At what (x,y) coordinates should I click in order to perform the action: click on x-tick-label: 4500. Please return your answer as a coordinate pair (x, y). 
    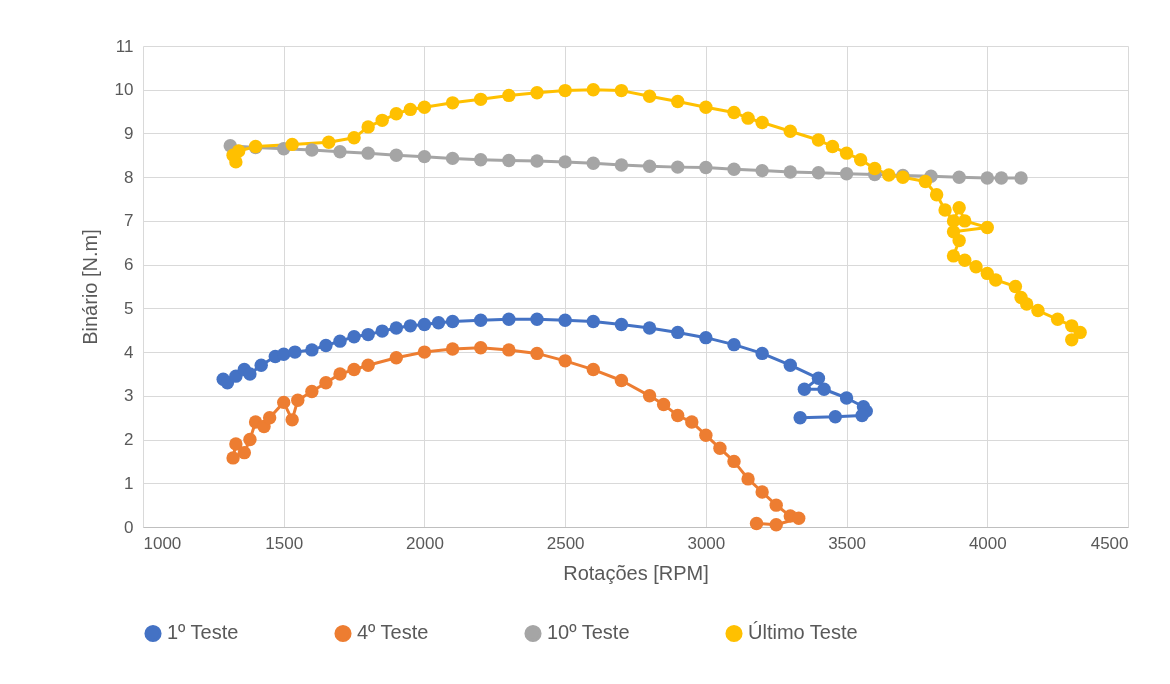
    Looking at the image, I should click on (1109, 543).